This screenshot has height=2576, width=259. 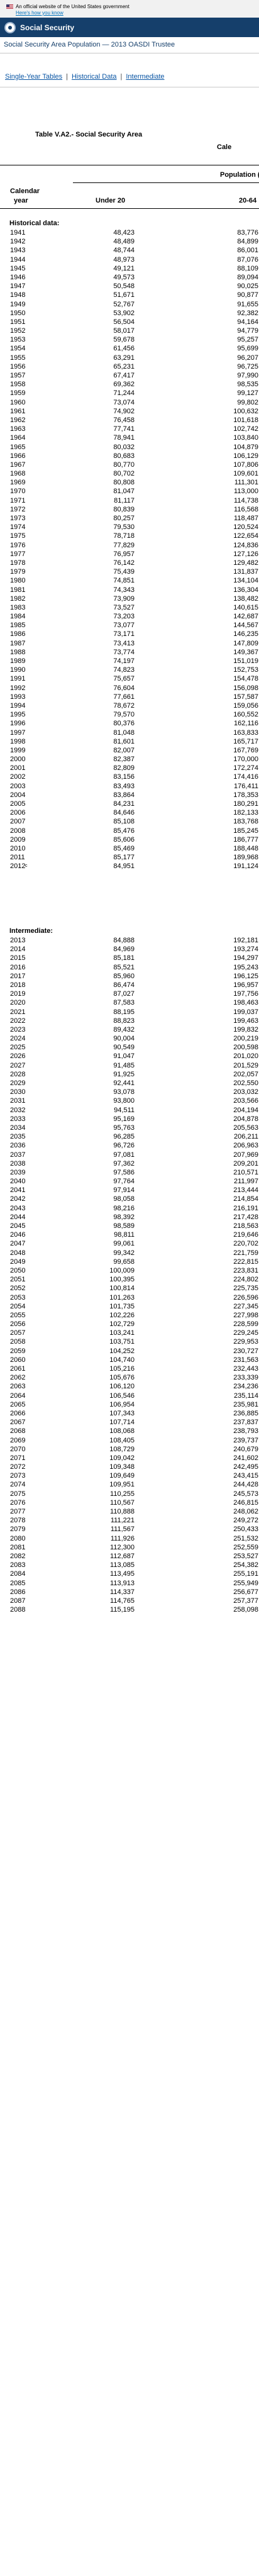 I want to click on table-row: 1982 73,909 138,482, so click(x=129, y=598).